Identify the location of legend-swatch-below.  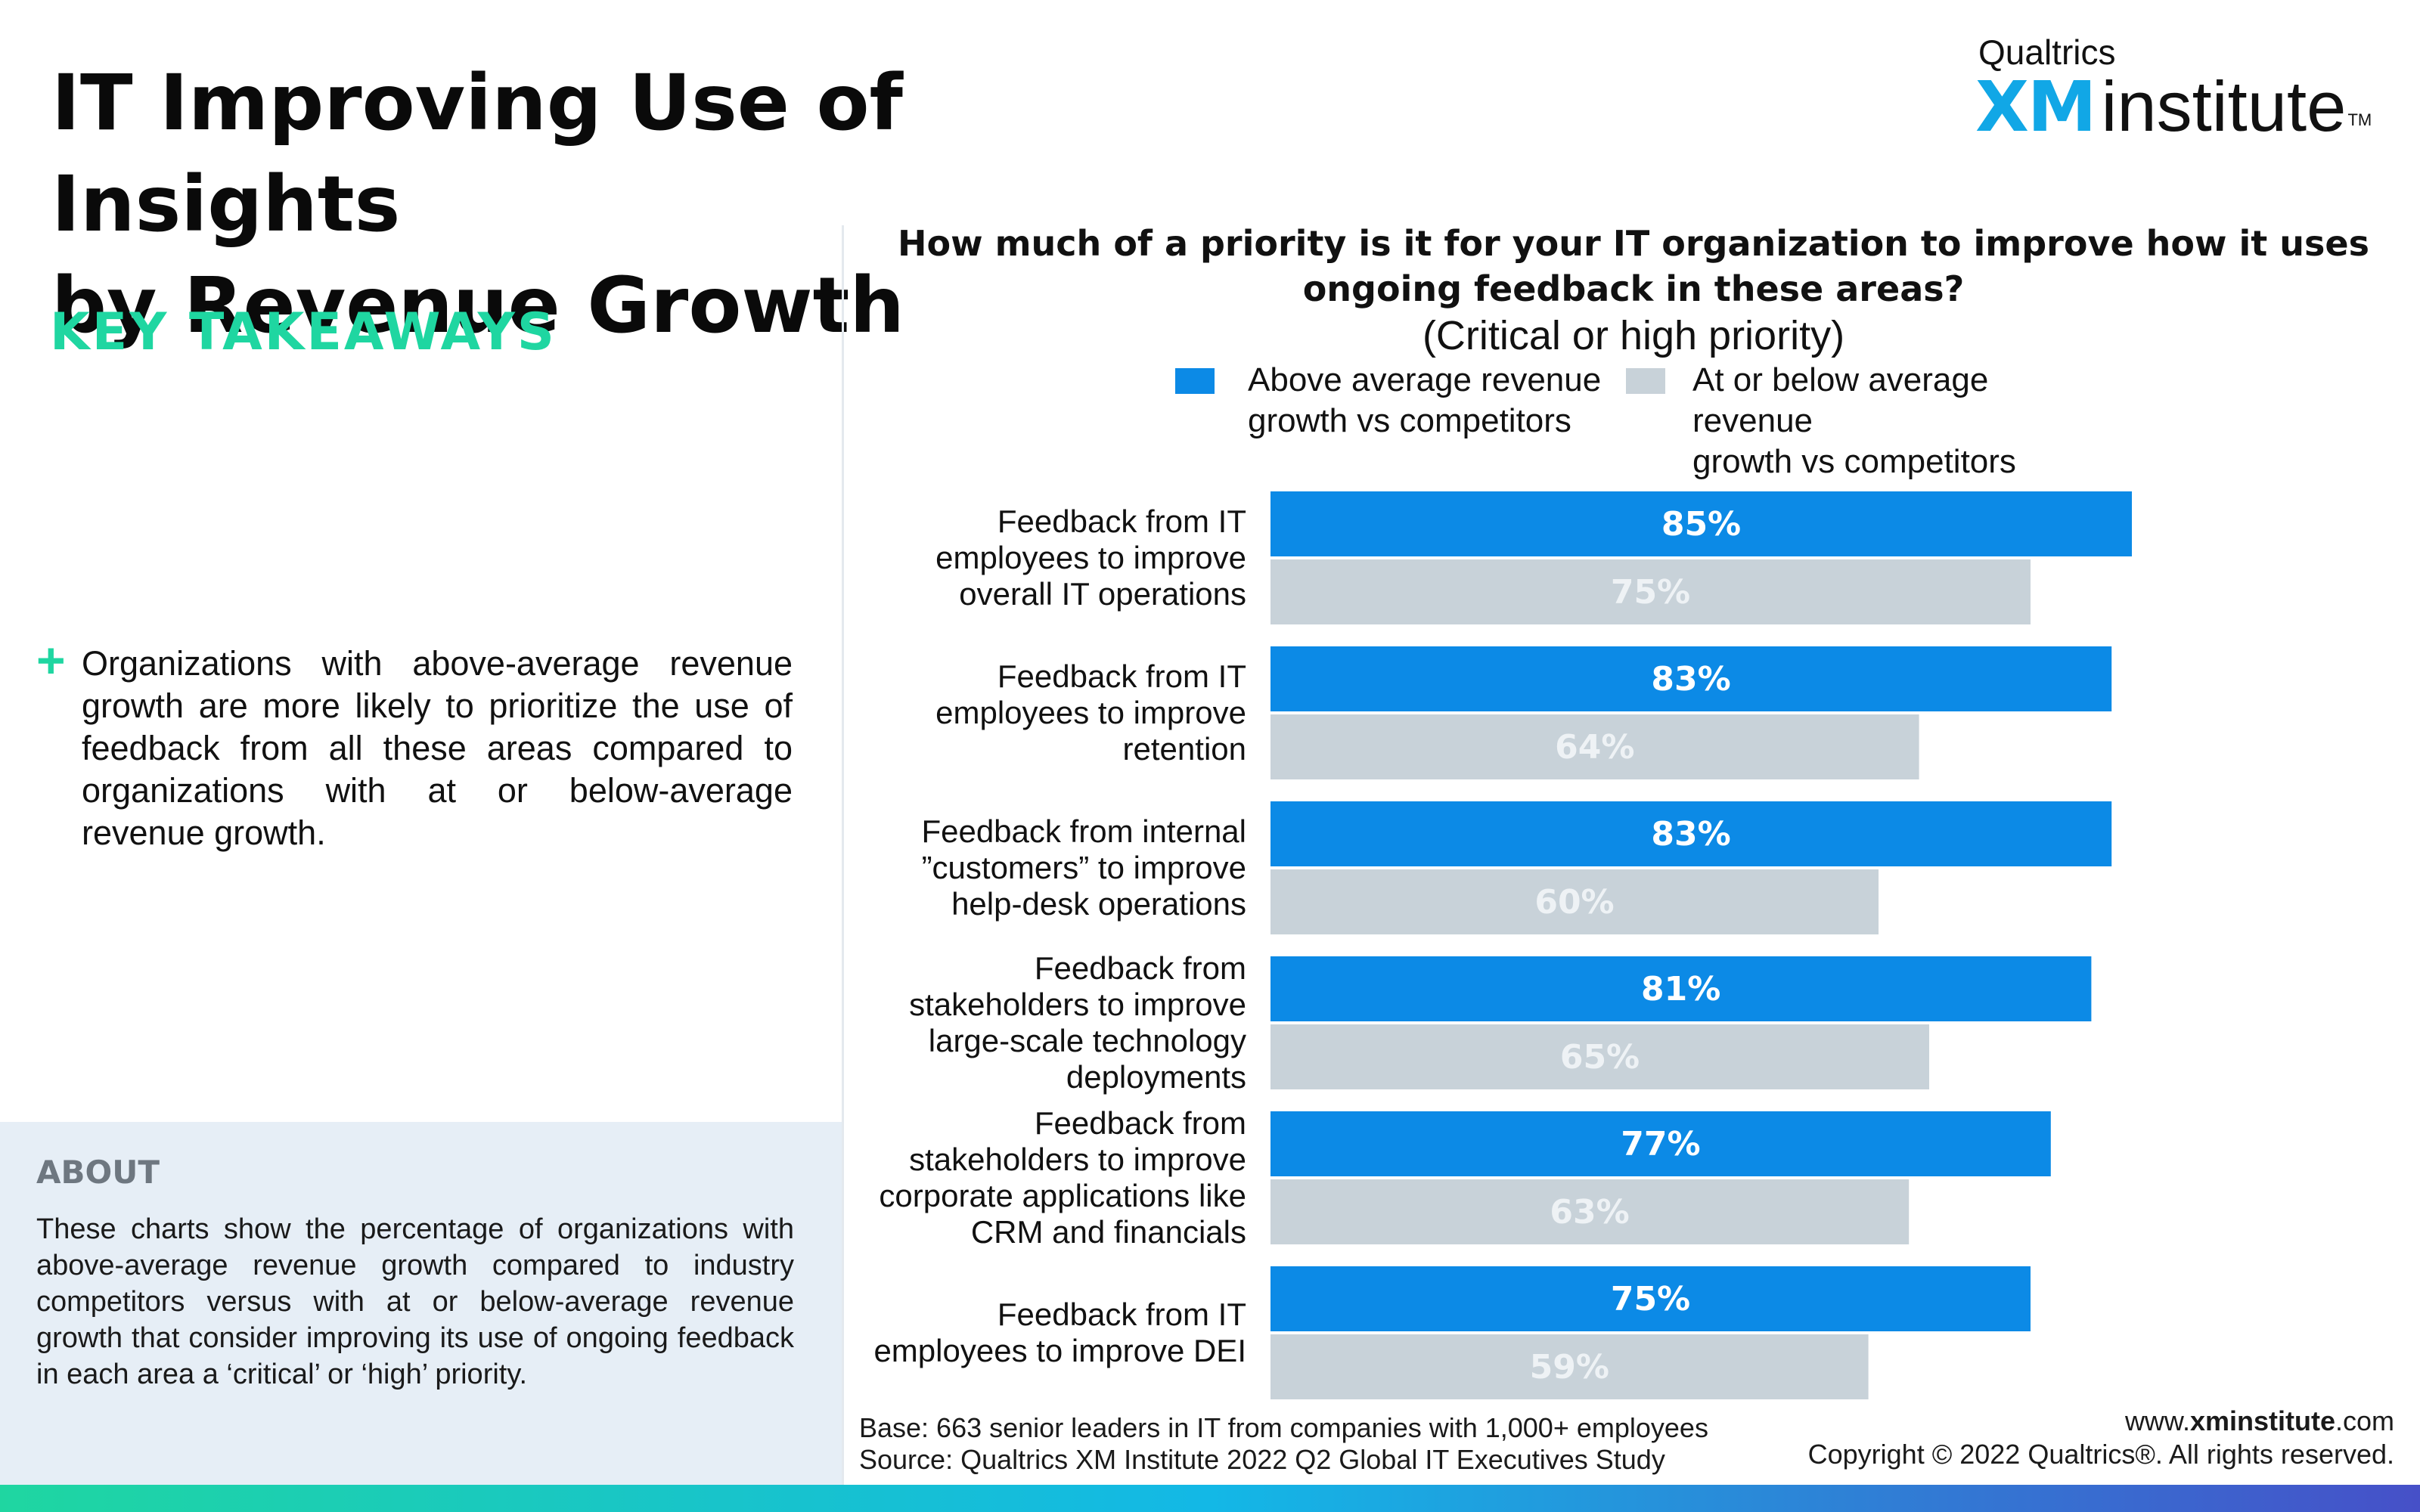
(1645, 381).